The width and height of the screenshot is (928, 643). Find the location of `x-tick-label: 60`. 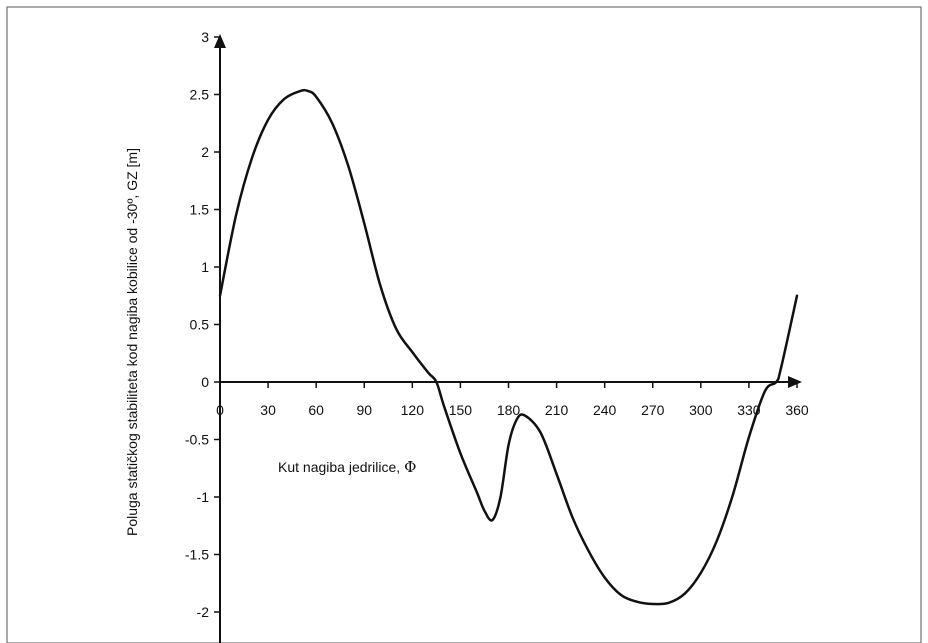

x-tick-label: 60 is located at coordinates (316, 410).